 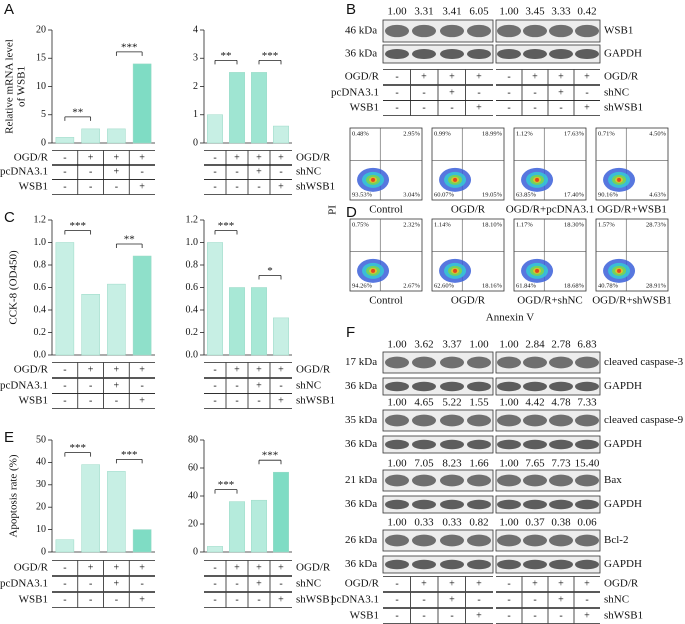 I want to click on row-label: WSB1, so click(x=364, y=616).